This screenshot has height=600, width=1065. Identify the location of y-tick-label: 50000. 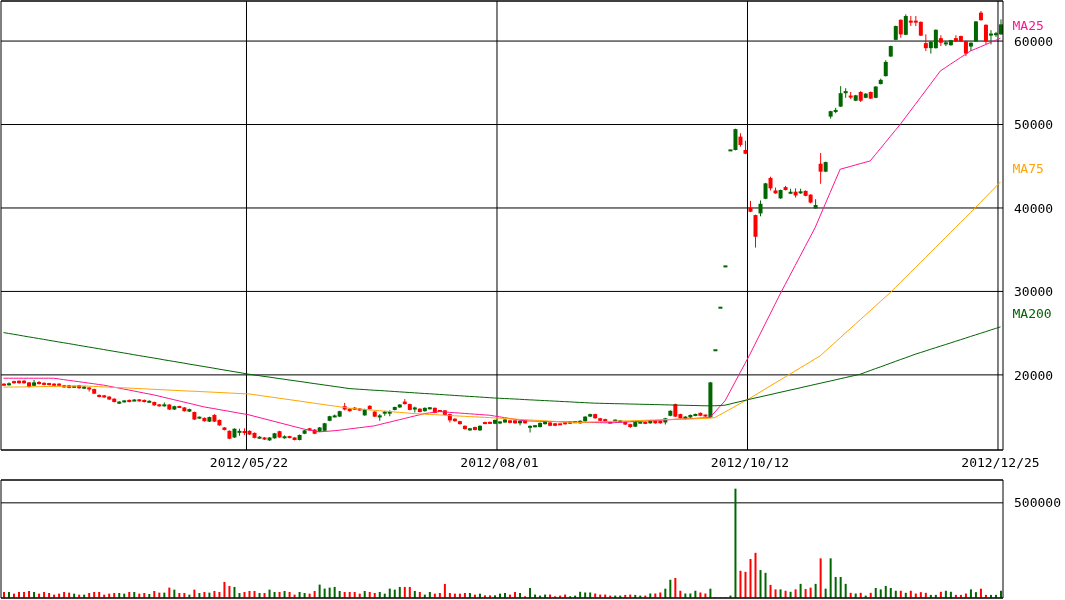
(1034, 125).